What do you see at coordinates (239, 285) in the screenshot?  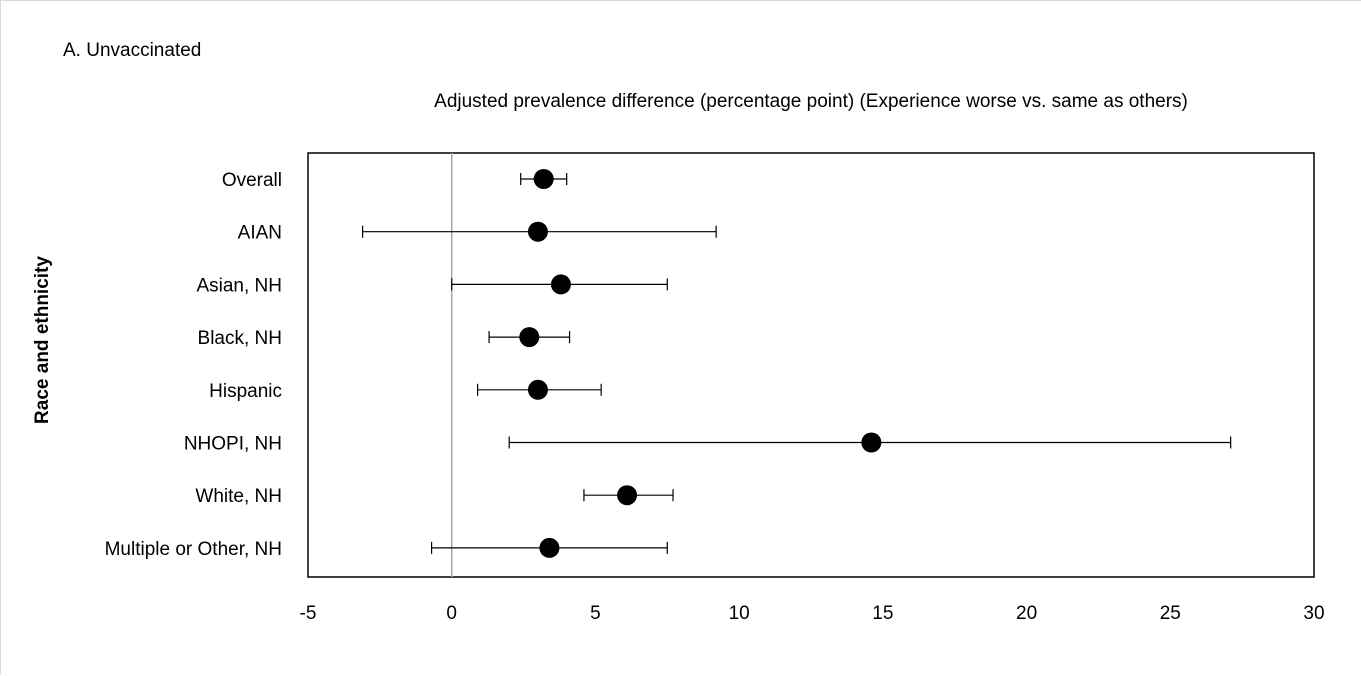 I see `category-label: Asian, NH` at bounding box center [239, 285].